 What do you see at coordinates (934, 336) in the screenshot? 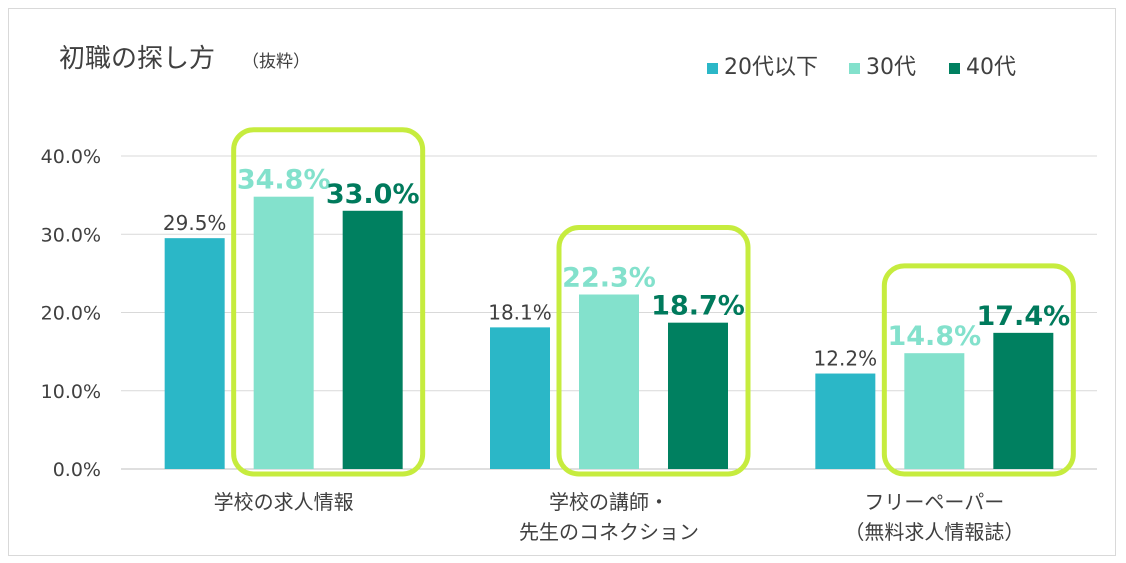
I see `data-label: 14.8%` at bounding box center [934, 336].